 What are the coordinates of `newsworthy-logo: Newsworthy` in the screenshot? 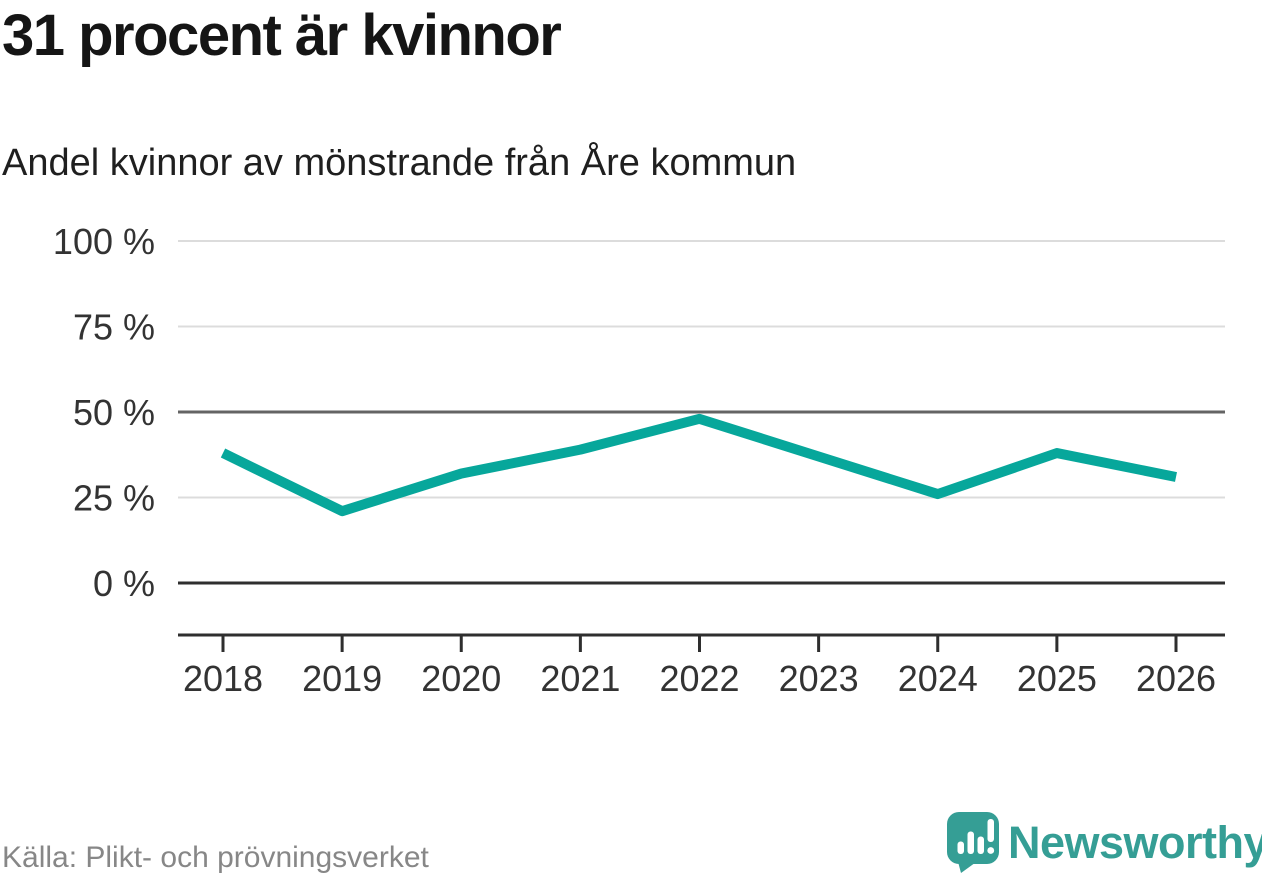 It's located at (1104, 842).